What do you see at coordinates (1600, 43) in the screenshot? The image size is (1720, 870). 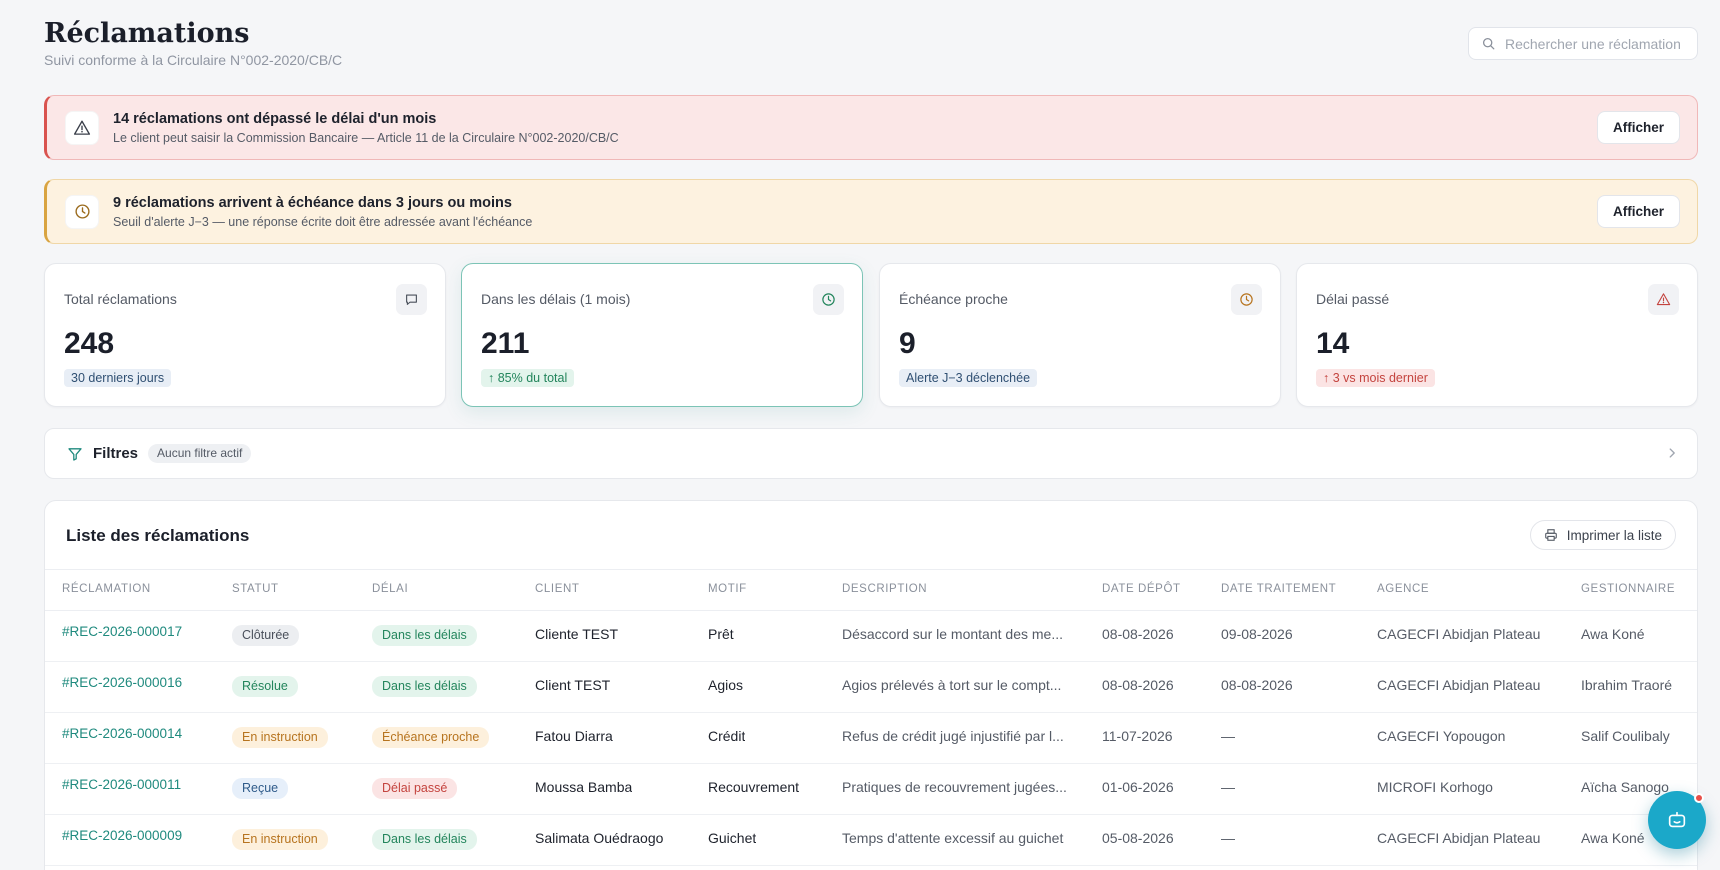 I see `search-input` at bounding box center [1600, 43].